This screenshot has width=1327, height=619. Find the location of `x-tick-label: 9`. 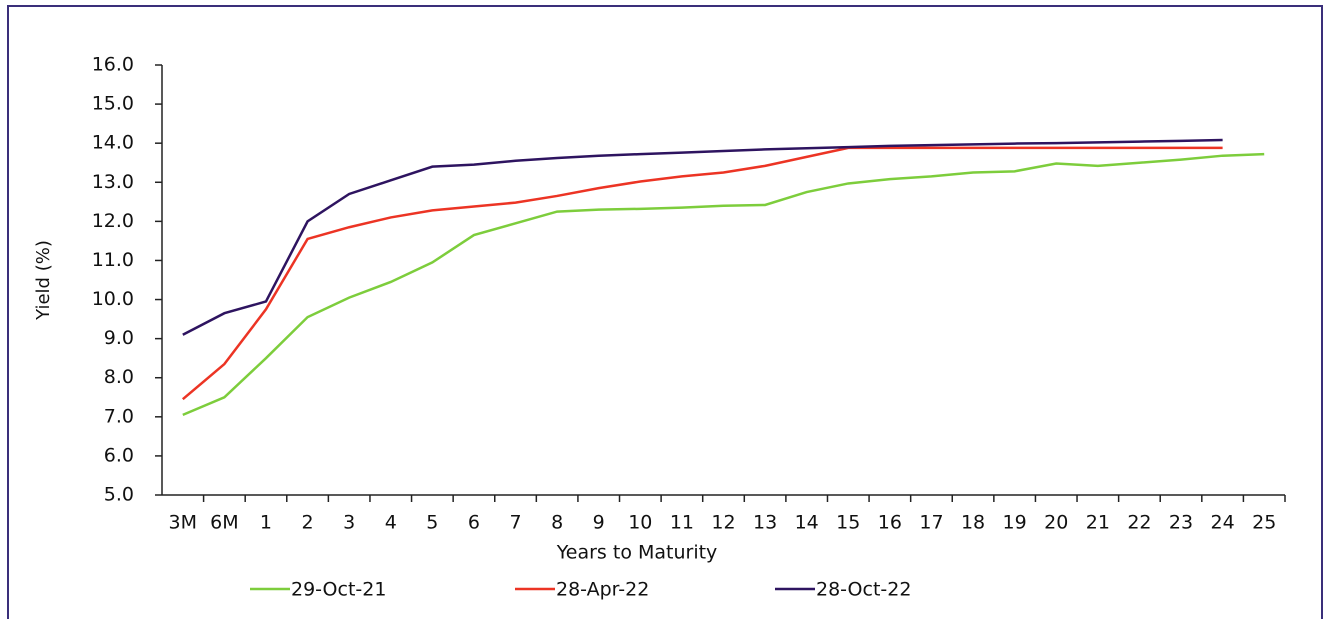

x-tick-label: 9 is located at coordinates (599, 523).